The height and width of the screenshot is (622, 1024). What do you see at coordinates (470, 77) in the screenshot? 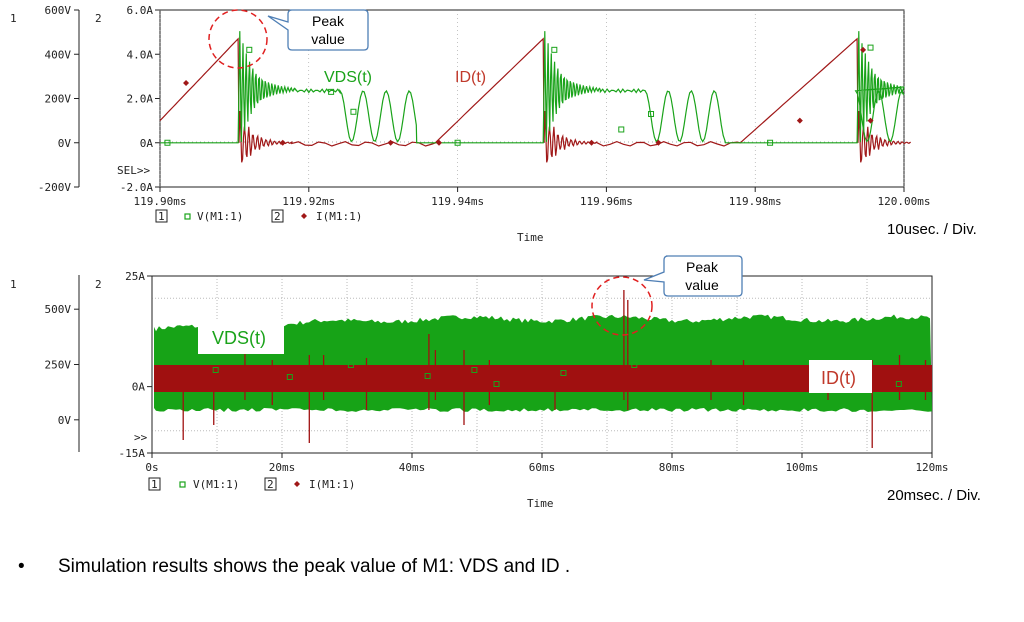
I see `top-id-label: ID(t)` at bounding box center [470, 77].